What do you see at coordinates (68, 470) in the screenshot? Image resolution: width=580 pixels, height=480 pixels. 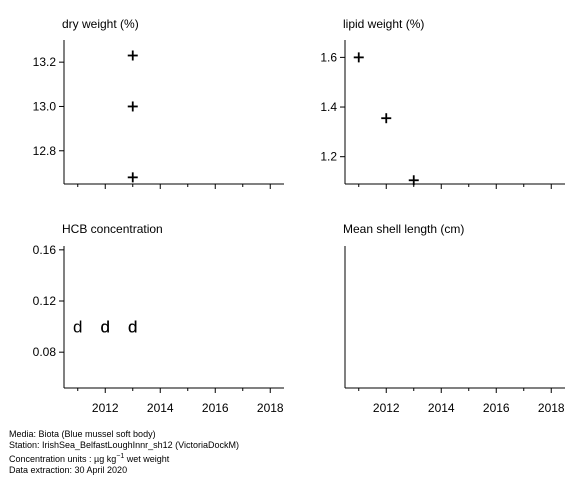 I see `footer-extraction: Data extraction: 30 April 2020` at bounding box center [68, 470].